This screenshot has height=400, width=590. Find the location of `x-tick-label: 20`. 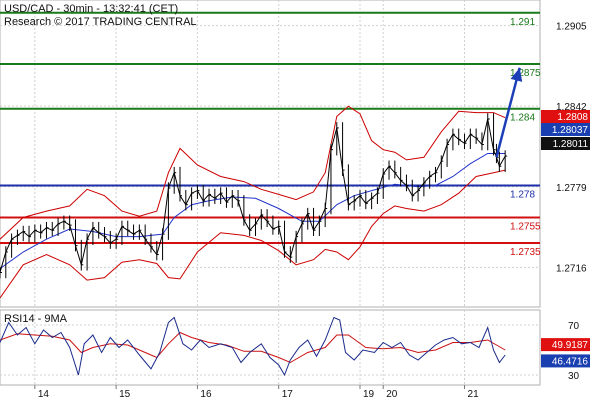

x-tick-label: 20 is located at coordinates (392, 394).